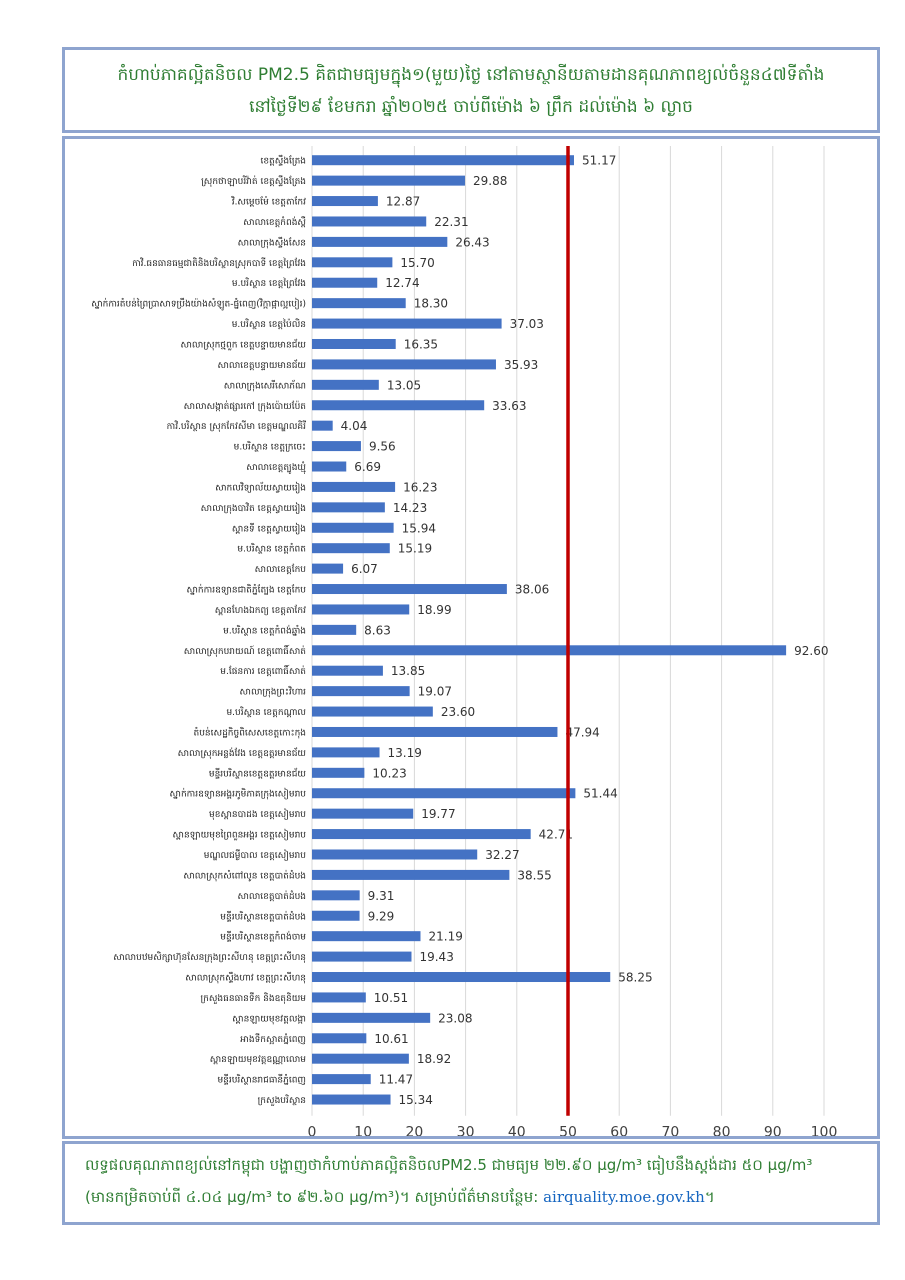  What do you see at coordinates (281, 569) in the screenshot?
I see `category-label: សាលាខេត្តកែប` at bounding box center [281, 569].